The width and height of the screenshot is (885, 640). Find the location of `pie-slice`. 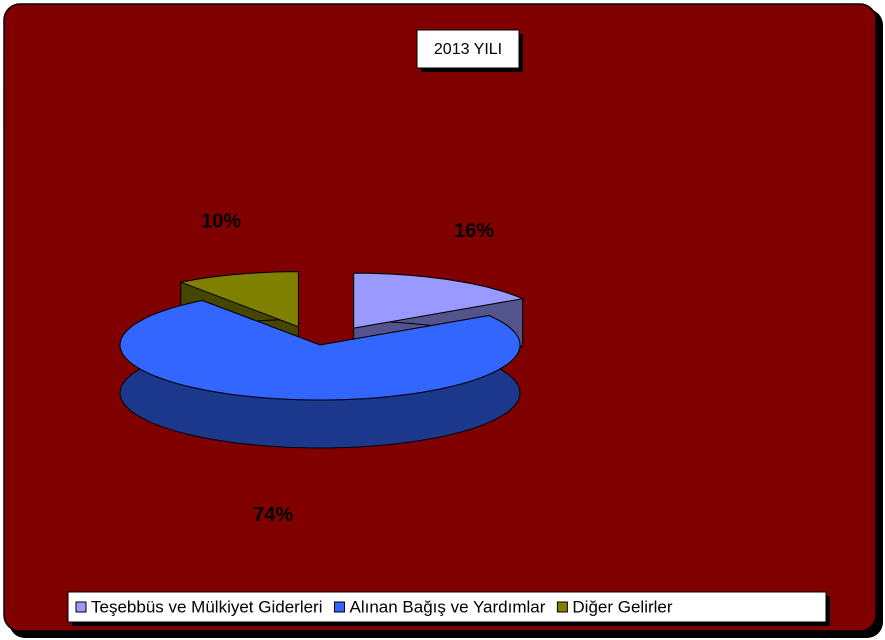

pie-slice is located at coordinates (320, 374).